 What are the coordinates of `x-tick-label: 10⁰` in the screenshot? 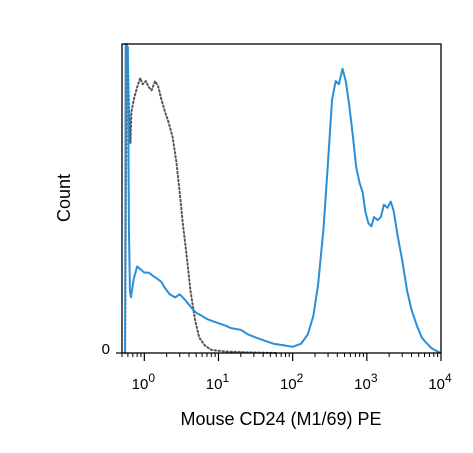 It's located at (144, 382).